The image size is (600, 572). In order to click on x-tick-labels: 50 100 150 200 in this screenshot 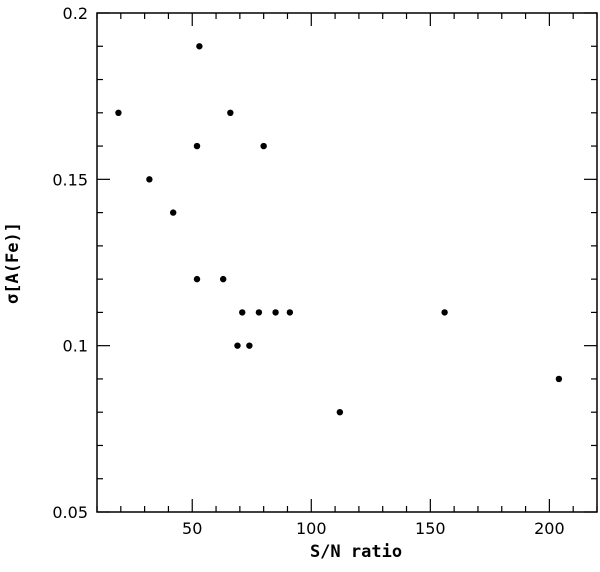, I will do `click(373, 528)`.